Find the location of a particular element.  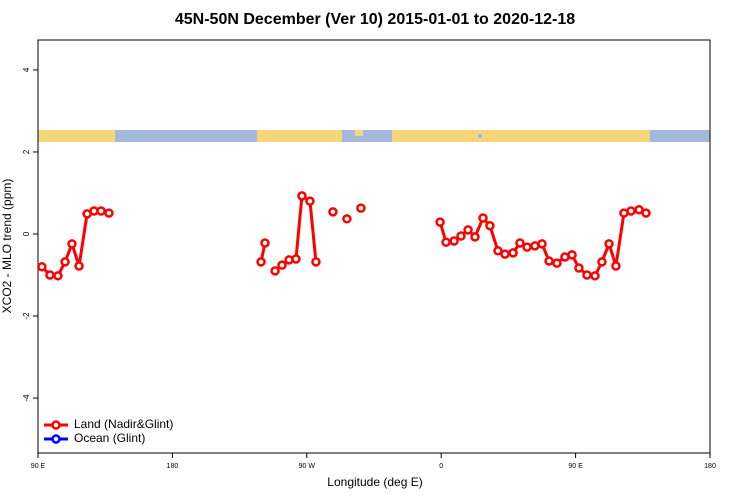

y-tick-label: -2 is located at coordinates (26, 316).